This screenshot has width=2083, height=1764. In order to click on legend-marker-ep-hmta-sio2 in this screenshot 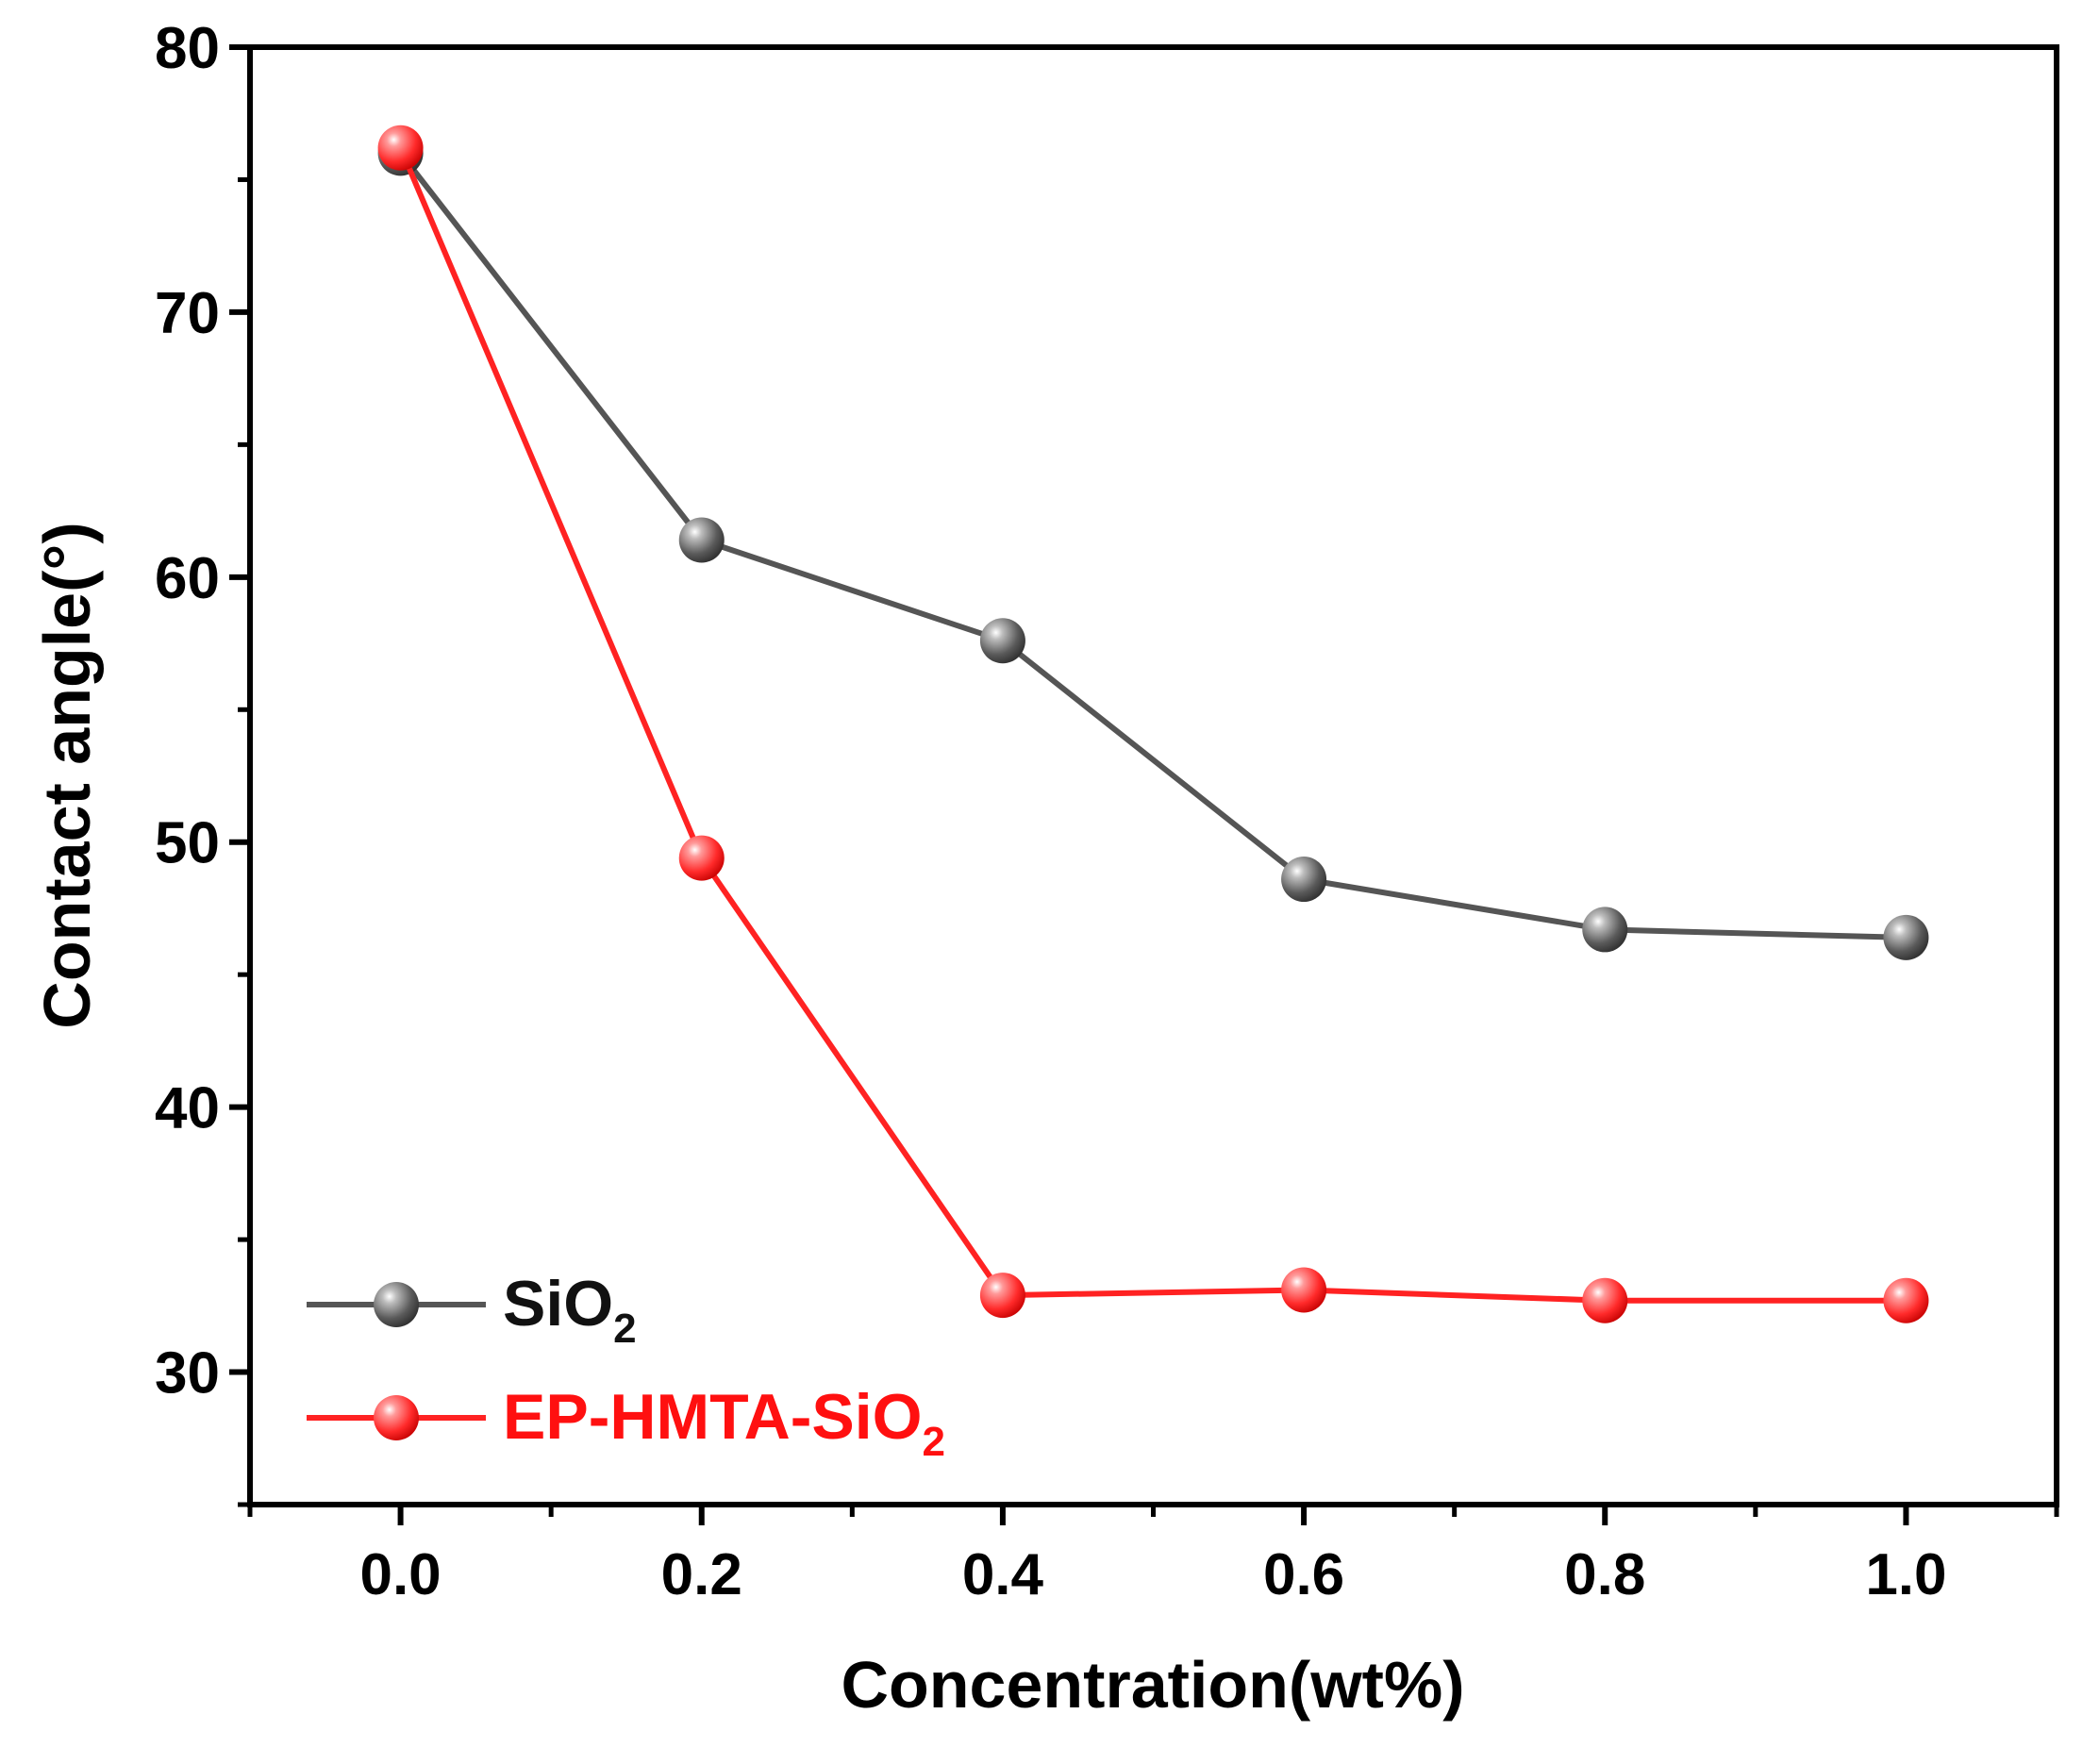, I will do `click(397, 1418)`.